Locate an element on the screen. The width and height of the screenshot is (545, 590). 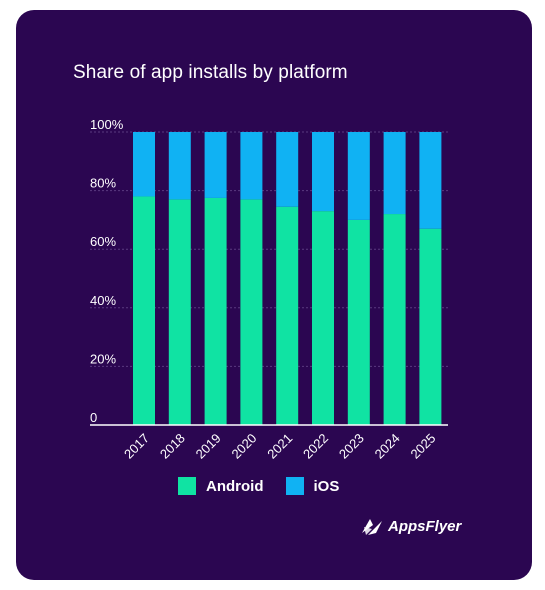
bar-android-2019 is located at coordinates (215, 311).